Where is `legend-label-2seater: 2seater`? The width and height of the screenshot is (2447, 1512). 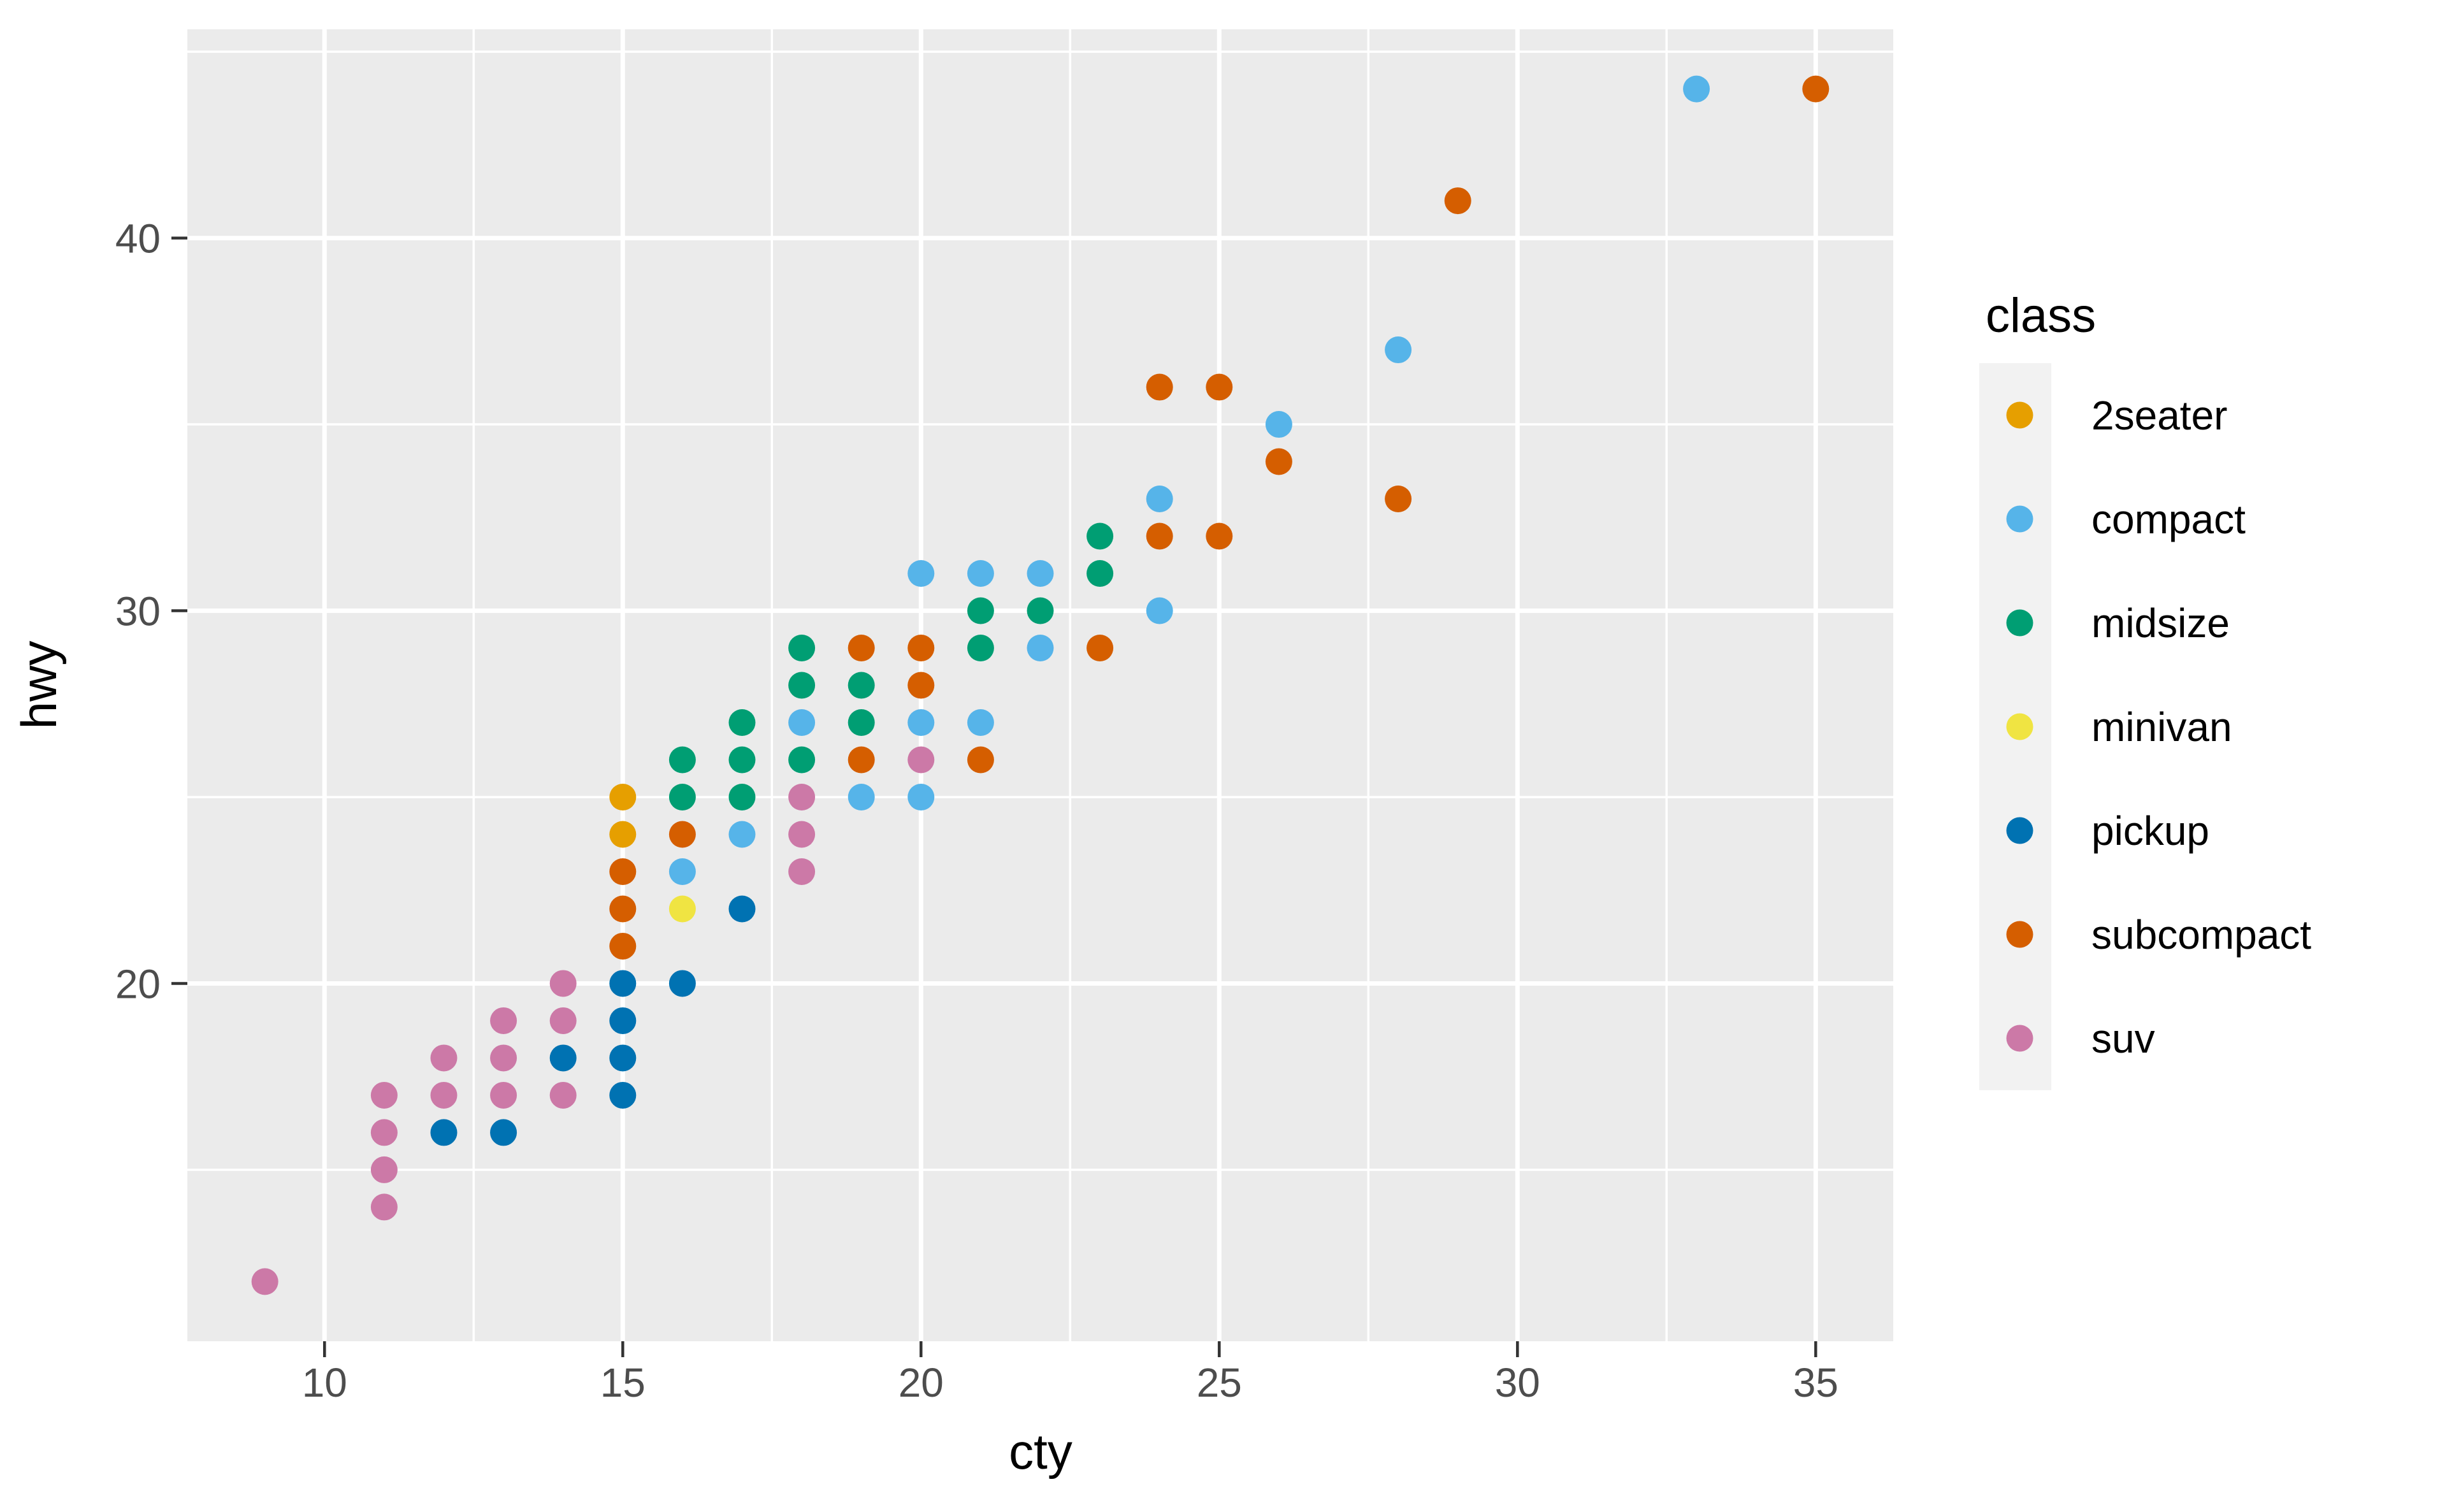 legend-label-2seater: 2seater is located at coordinates (2159, 415).